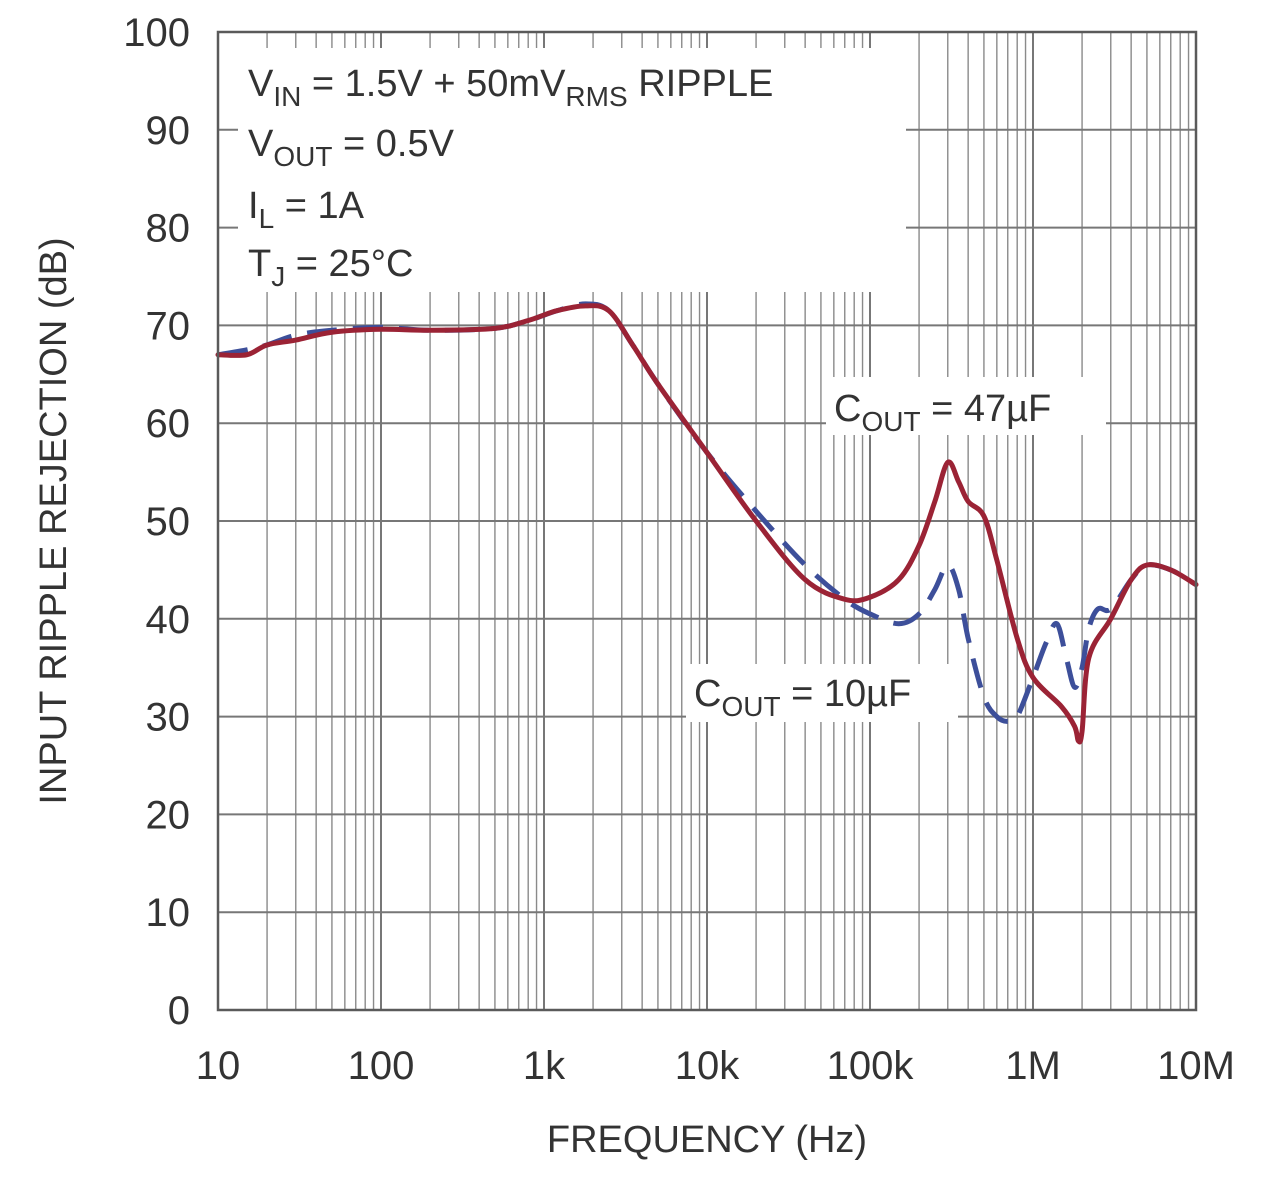 This screenshot has height=1190, width=1280. What do you see at coordinates (707, 1066) in the screenshot?
I see `x-tick-label: 10k` at bounding box center [707, 1066].